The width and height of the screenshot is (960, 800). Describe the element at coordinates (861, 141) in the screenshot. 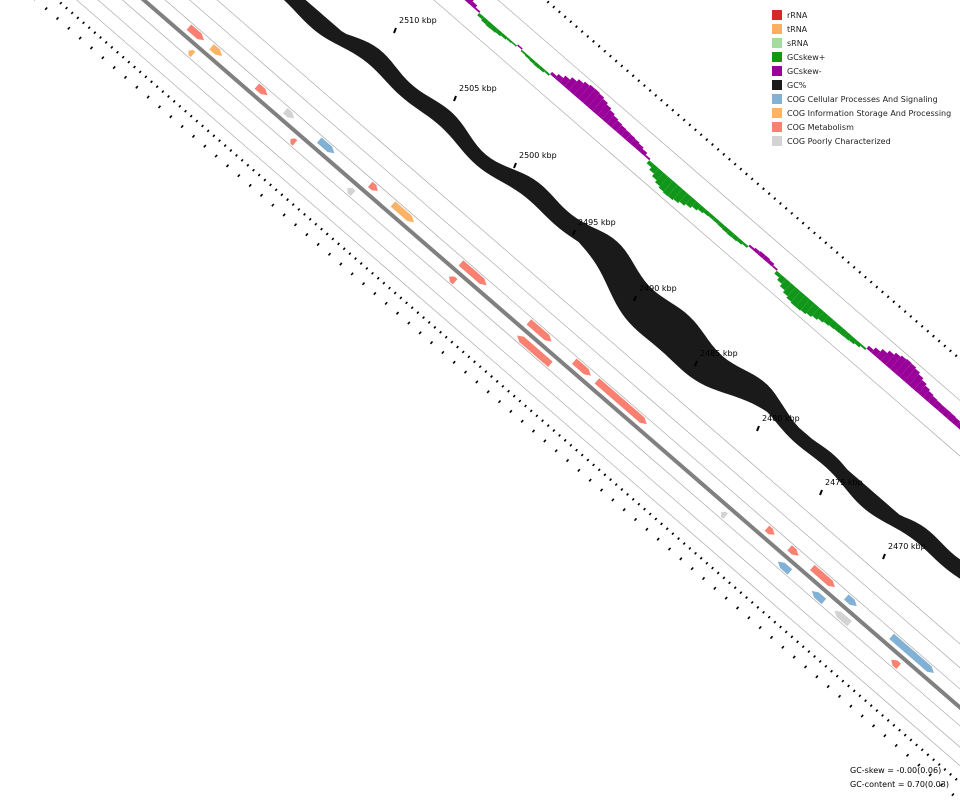

I see `legend-item: COG Poorly Characterized` at that location.